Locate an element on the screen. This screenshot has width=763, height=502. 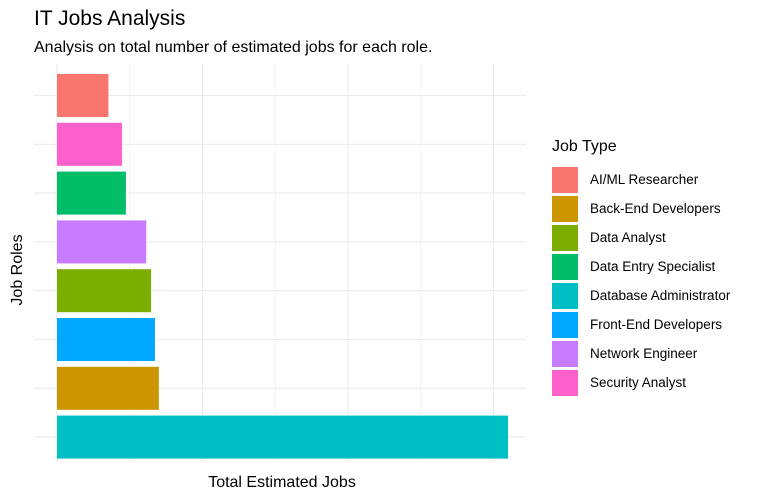
legend-item: Data Analyst is located at coordinates (641, 237).